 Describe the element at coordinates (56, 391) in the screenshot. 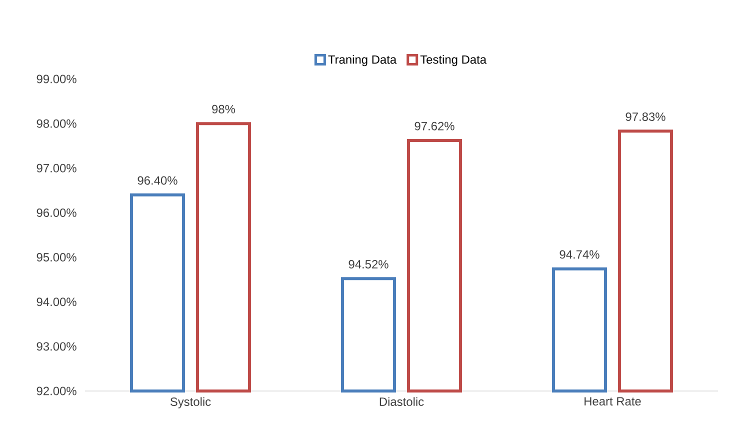

I see `y-tick-label: 92.00%` at that location.